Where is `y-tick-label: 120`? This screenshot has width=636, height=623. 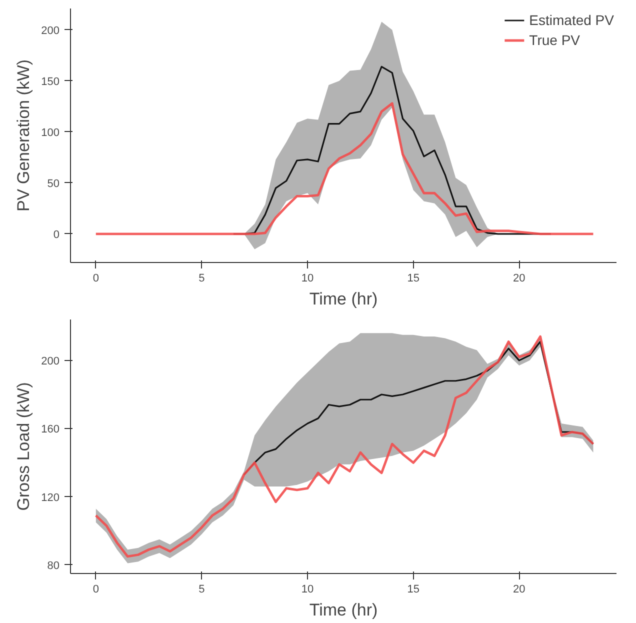 y-tick-label: 120 is located at coordinates (50, 498).